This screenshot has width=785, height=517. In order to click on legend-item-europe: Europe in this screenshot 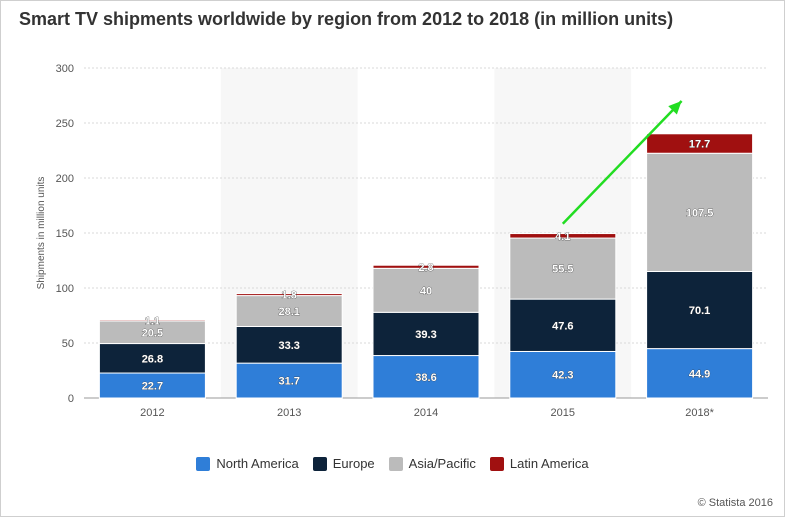, I will do `click(343, 463)`.